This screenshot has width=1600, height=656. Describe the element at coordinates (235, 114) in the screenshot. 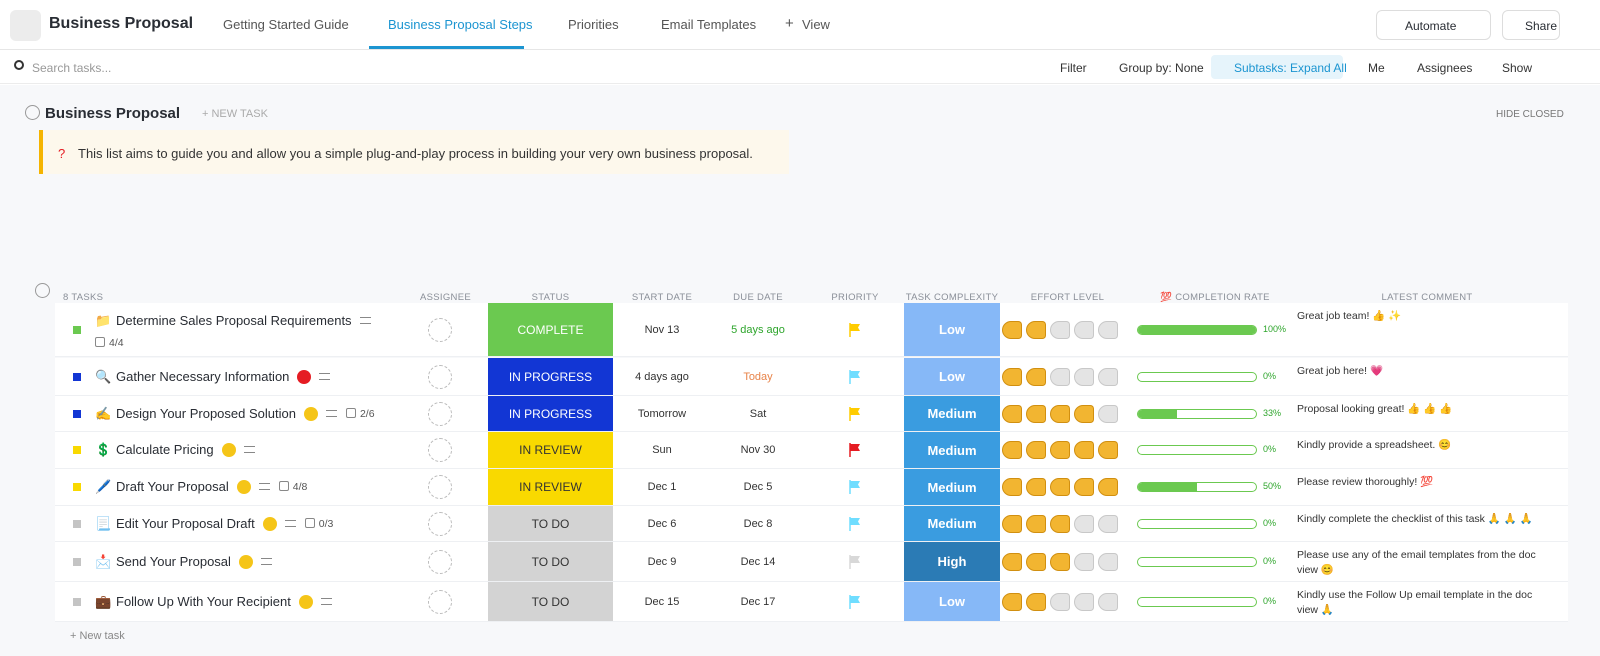

I see `new-task-button: + NEW TASK` at that location.